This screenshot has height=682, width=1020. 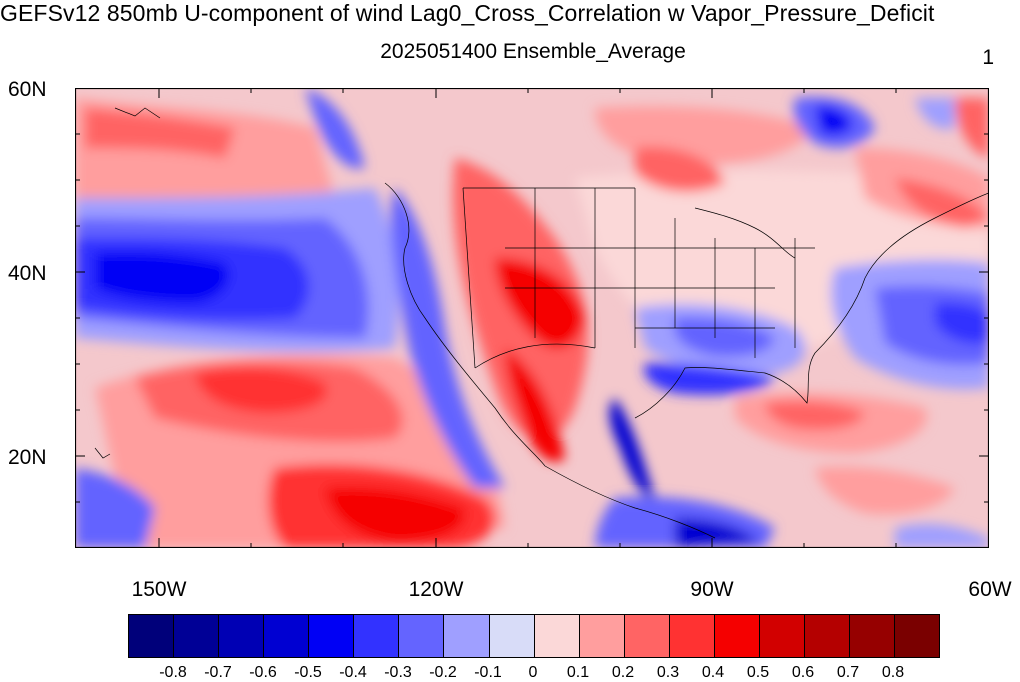 What do you see at coordinates (27, 273) in the screenshot?
I see `lat-label-40n: 40N` at bounding box center [27, 273].